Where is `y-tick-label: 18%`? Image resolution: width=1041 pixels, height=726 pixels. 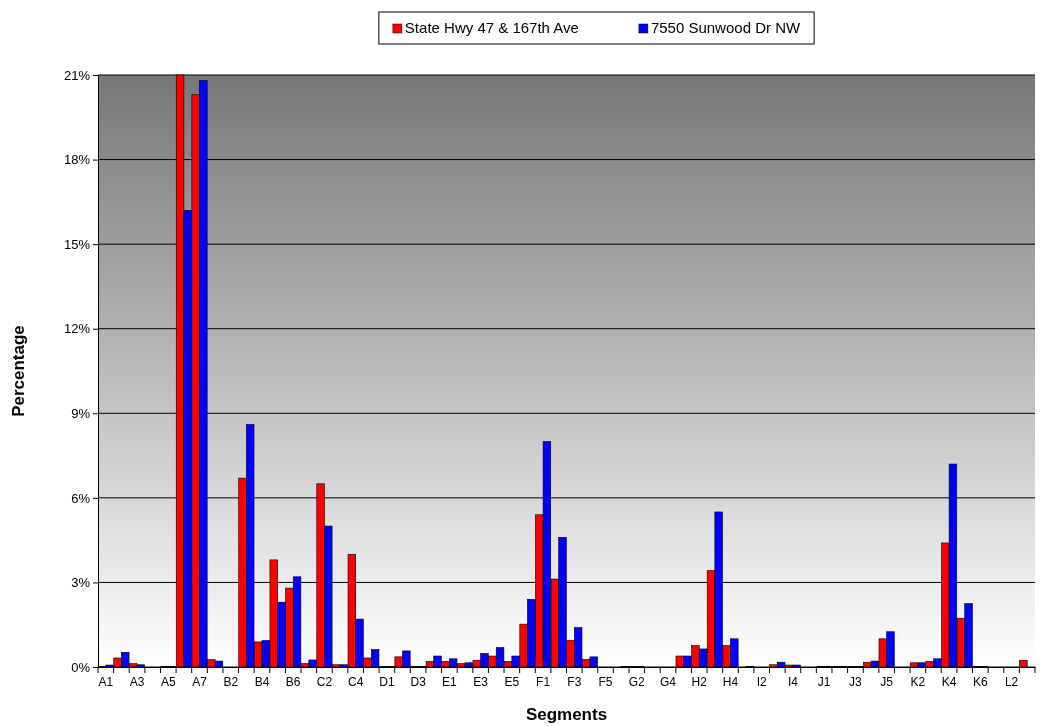
y-tick-label: 18% is located at coordinates (77, 160).